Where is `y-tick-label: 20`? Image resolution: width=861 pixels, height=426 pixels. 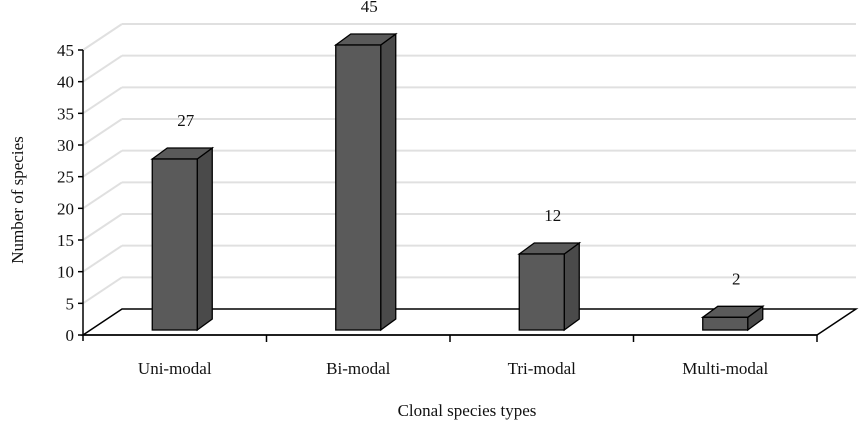
y-tick-label: 20 is located at coordinates (65, 208).